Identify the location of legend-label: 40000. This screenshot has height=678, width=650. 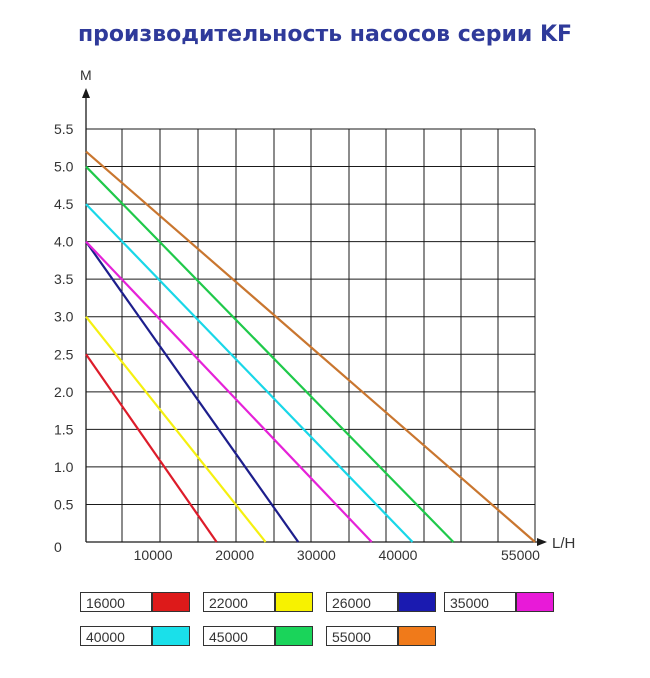
(116, 636).